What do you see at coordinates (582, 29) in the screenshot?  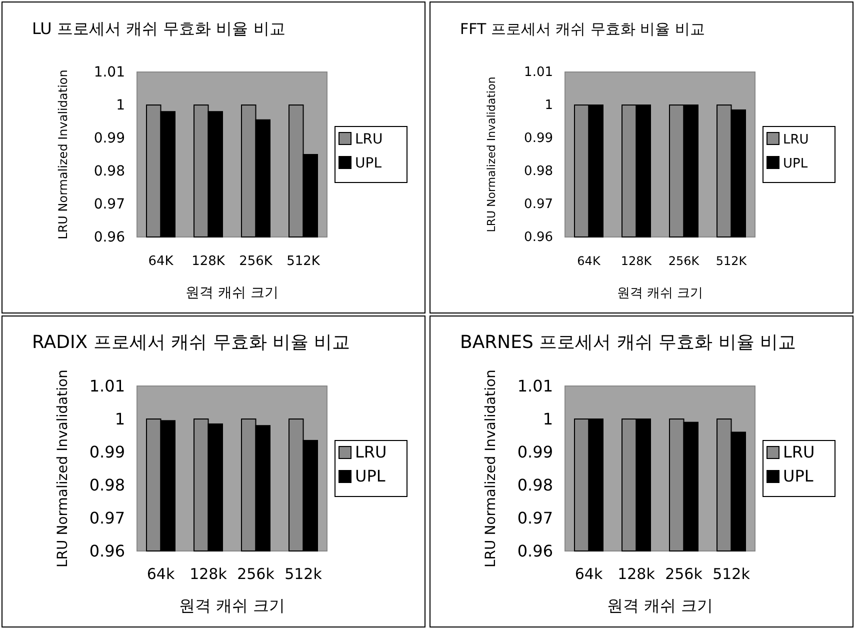 I see `chart-title: FFT 프로세서 캐쉬 무효화 비율 비교` at bounding box center [582, 29].